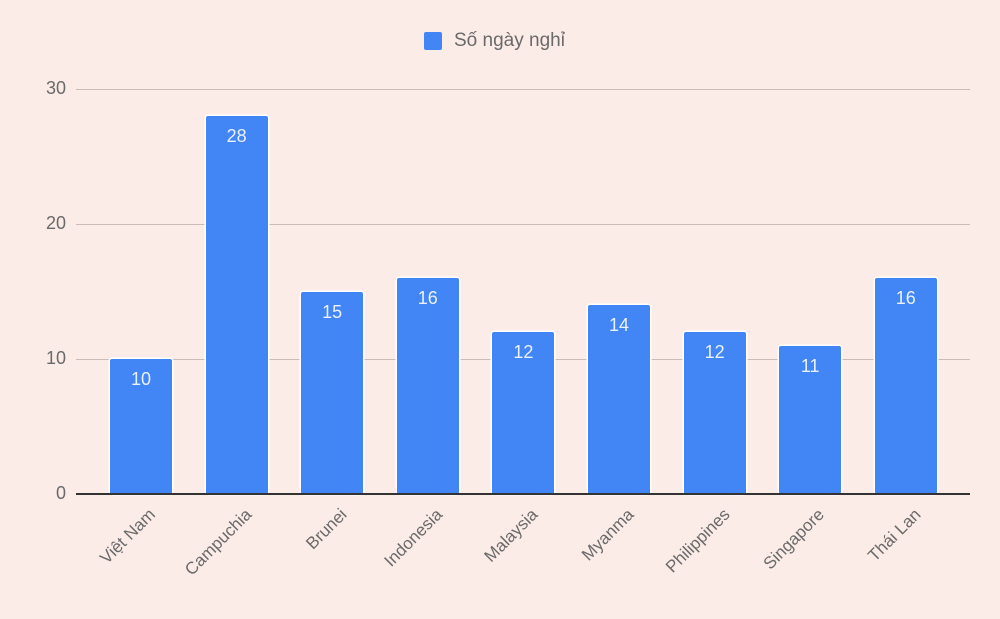 The image size is (1000, 619). What do you see at coordinates (236, 305) in the screenshot?
I see `bar: 28` at bounding box center [236, 305].